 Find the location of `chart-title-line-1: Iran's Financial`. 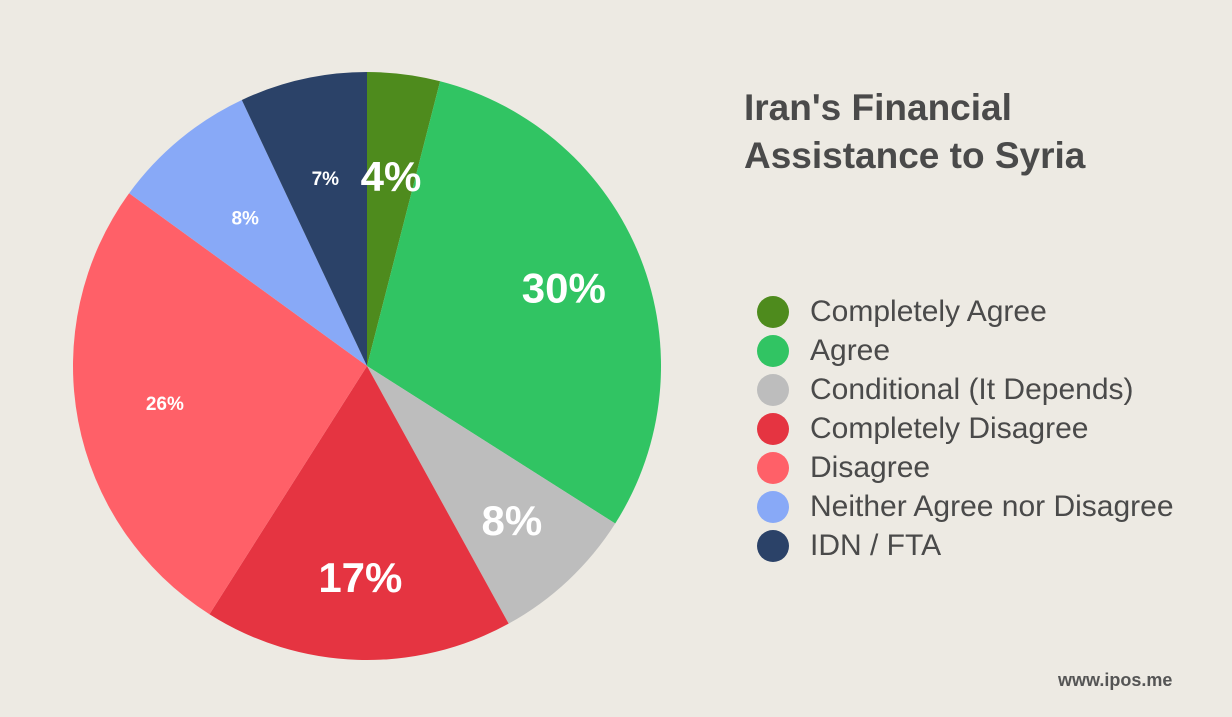

chart-title-line-1: Iran's Financial is located at coordinates (878, 107).